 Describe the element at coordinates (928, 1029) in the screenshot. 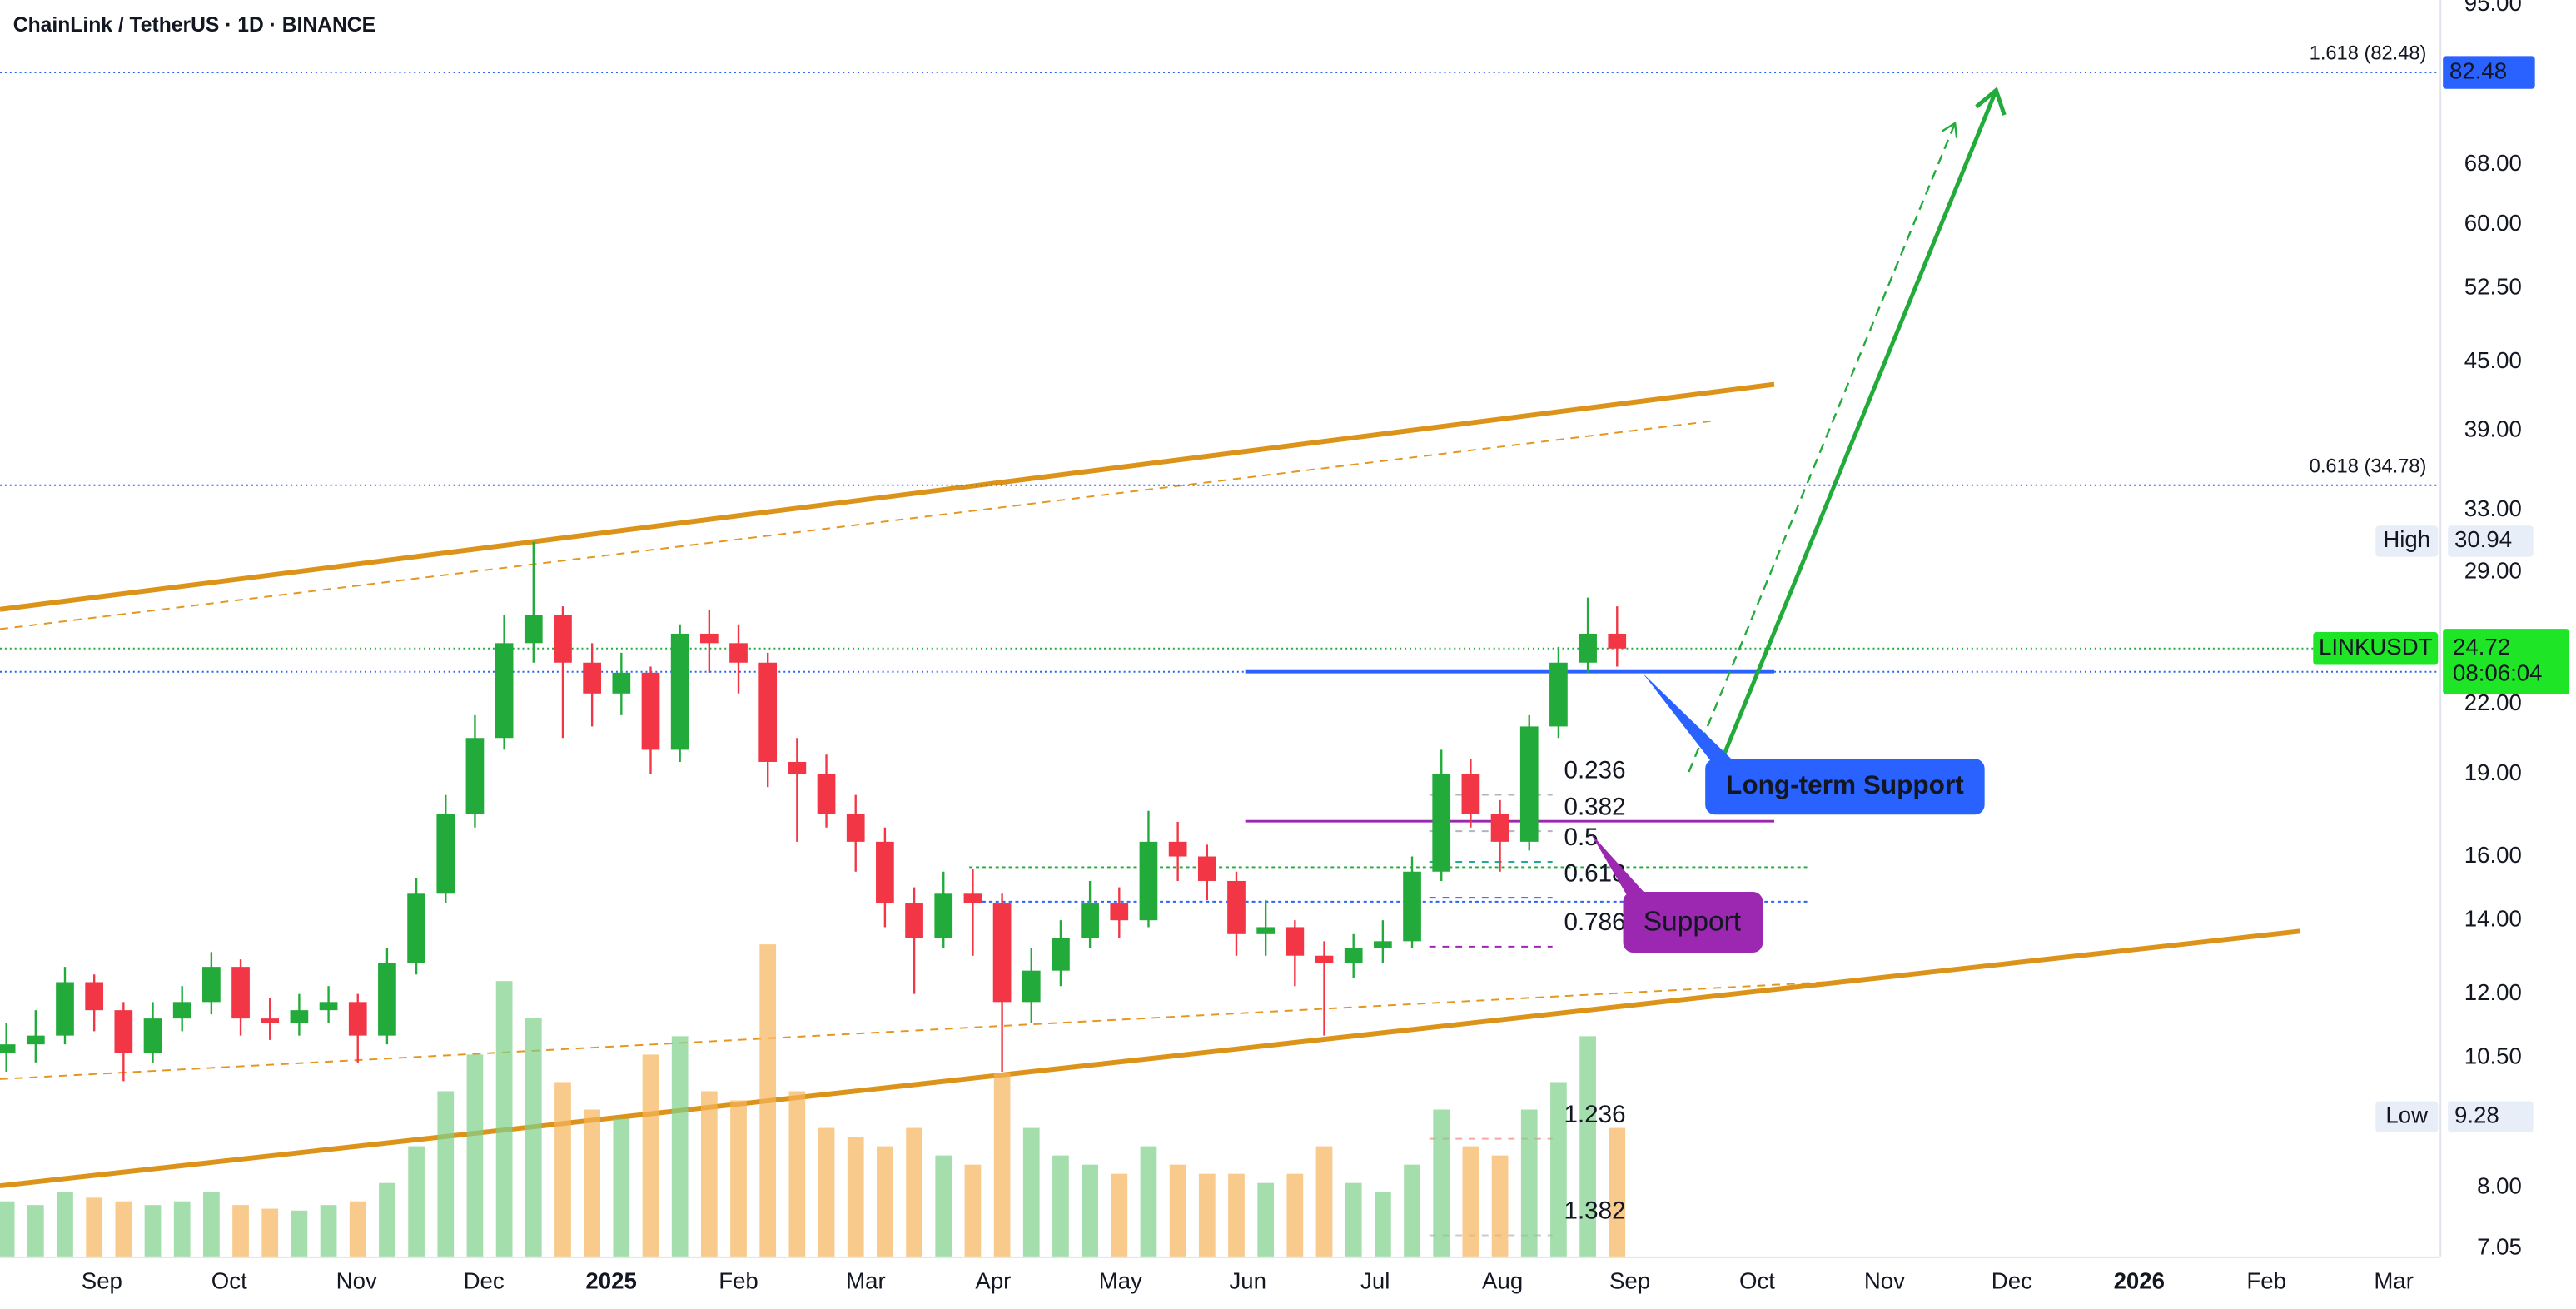

I see `channel-dashed-lower` at that location.